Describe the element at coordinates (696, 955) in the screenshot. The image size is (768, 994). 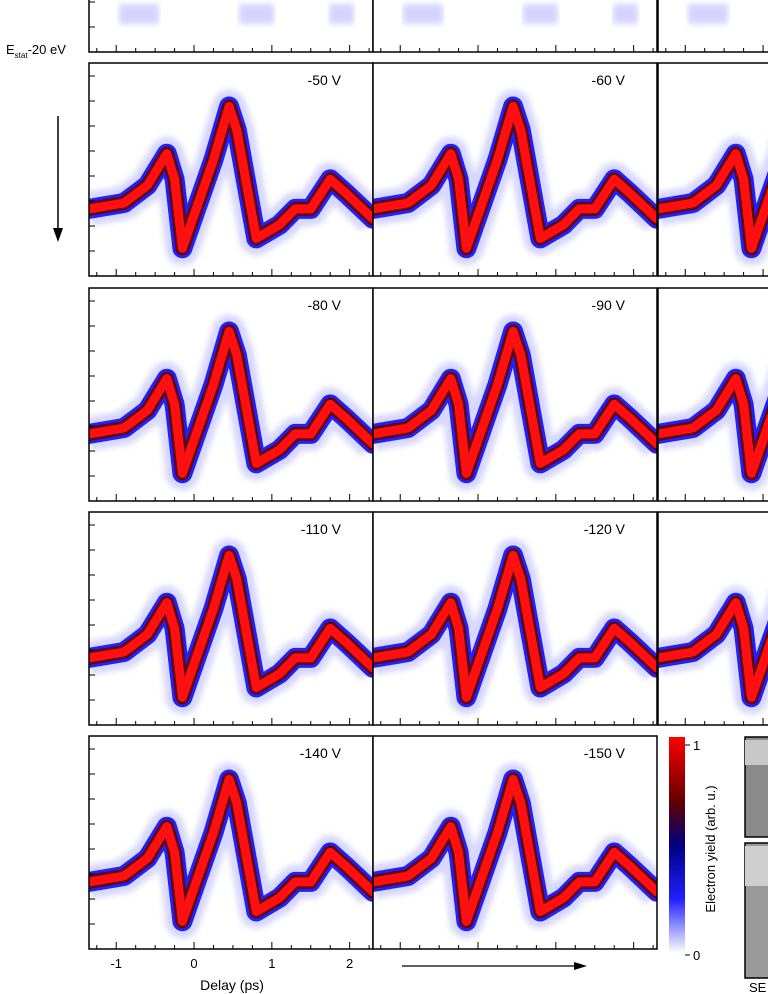
I see `colorbar-min-label: 0` at that location.